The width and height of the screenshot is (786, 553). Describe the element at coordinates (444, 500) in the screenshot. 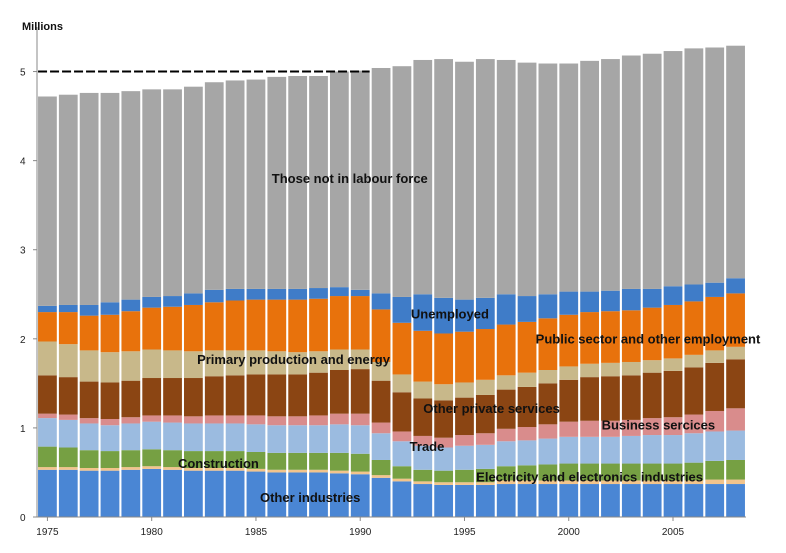

I see `bar-segment-other-industries-1994` at that location.